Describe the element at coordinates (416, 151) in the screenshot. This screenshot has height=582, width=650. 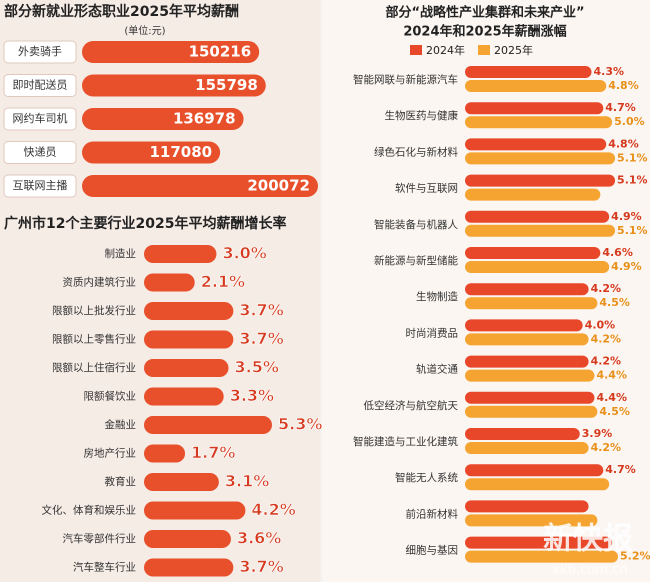
I see `category-label: 绿色石化与新材料` at that location.